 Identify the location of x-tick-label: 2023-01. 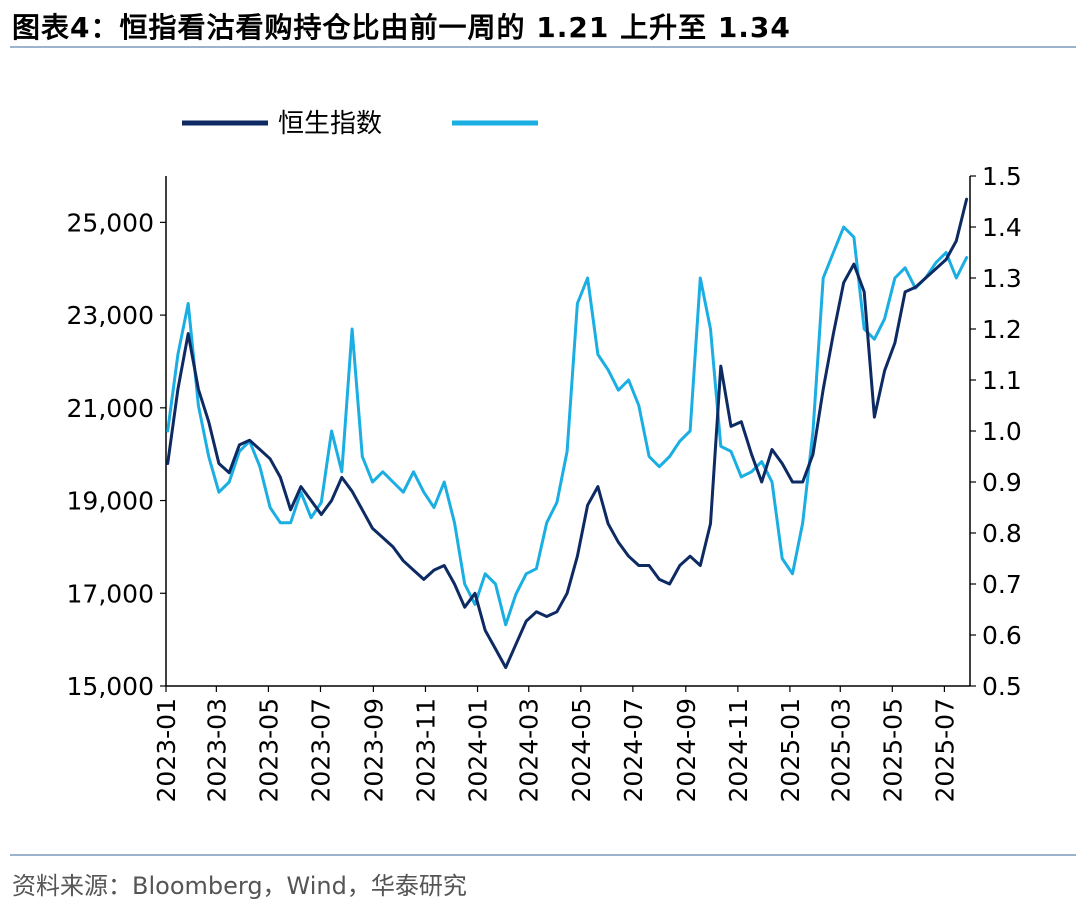
(166, 750).